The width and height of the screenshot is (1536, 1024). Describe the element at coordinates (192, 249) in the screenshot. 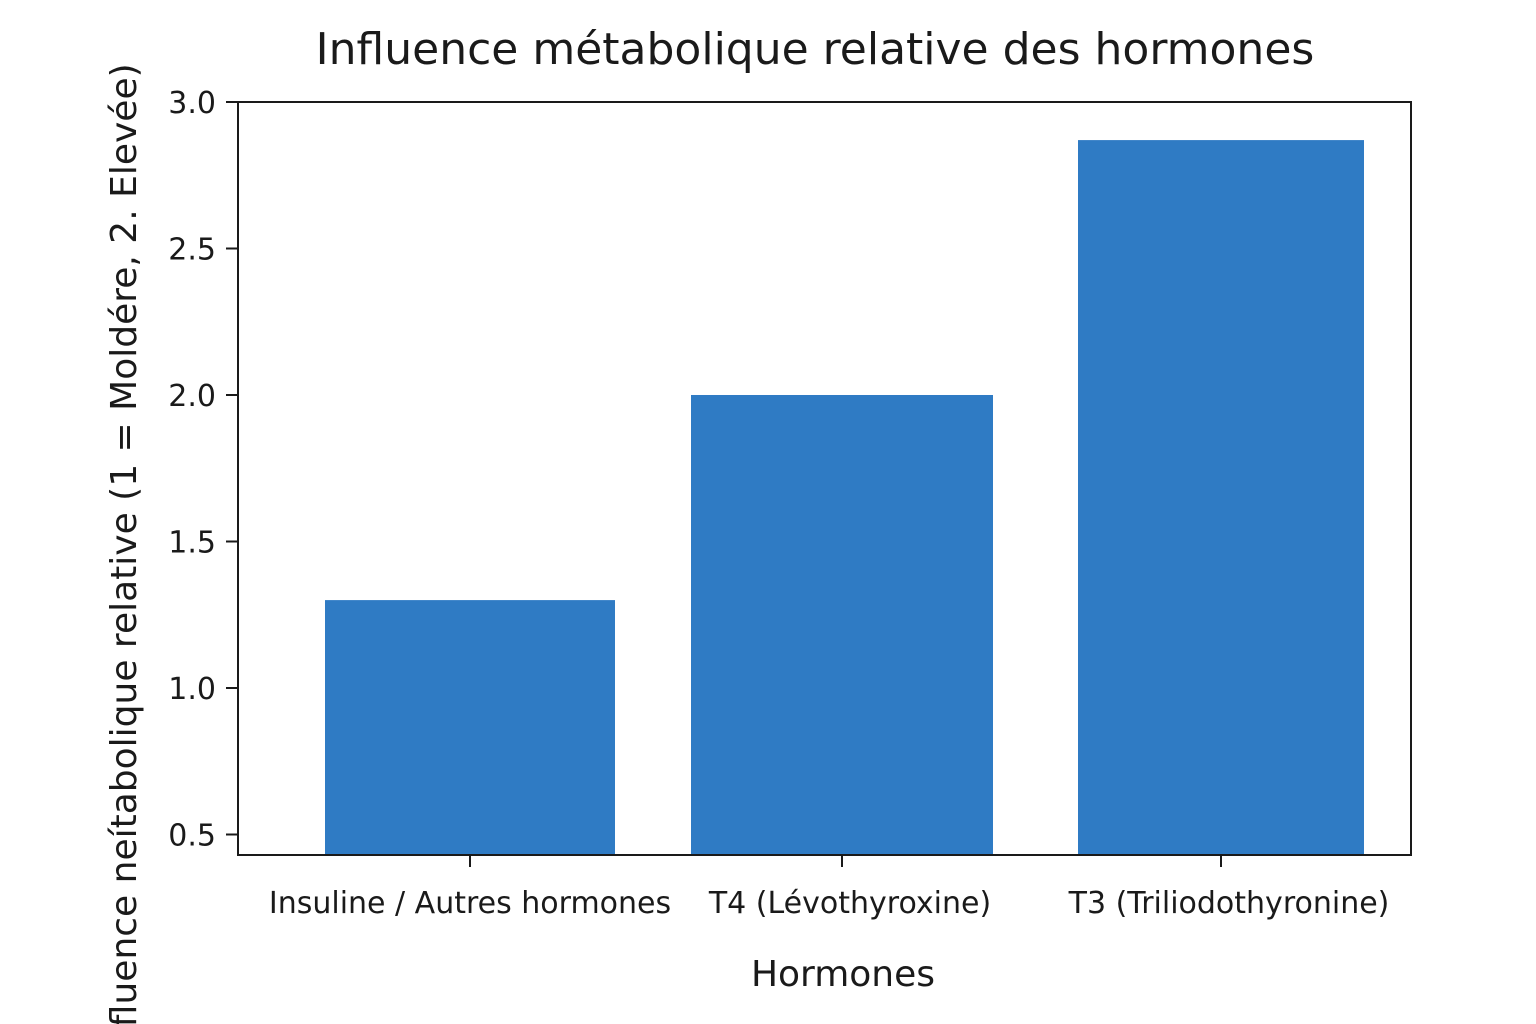

I see `y-tick-label: 2.5` at that location.